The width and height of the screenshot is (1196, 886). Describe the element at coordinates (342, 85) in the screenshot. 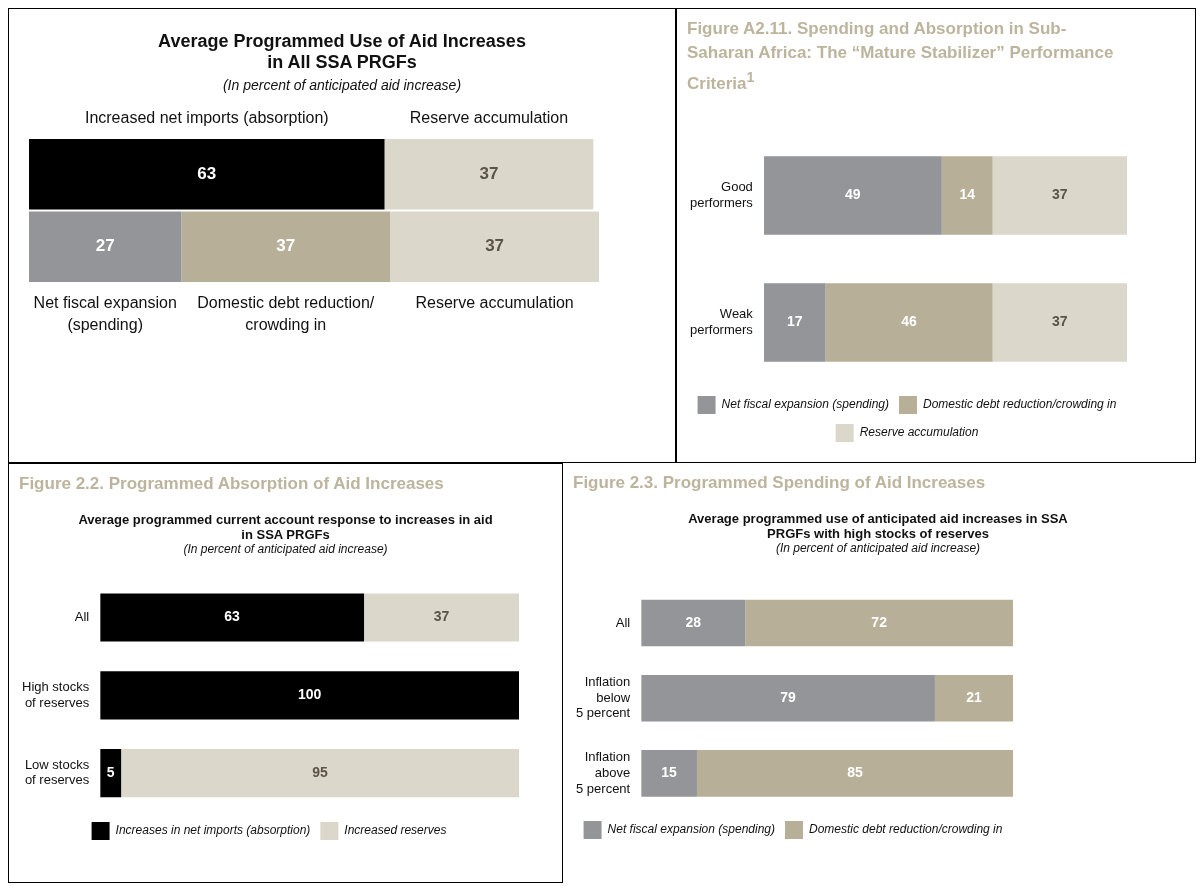

I see `chart-subtitle: (In percent of anticipated aid increase)` at that location.